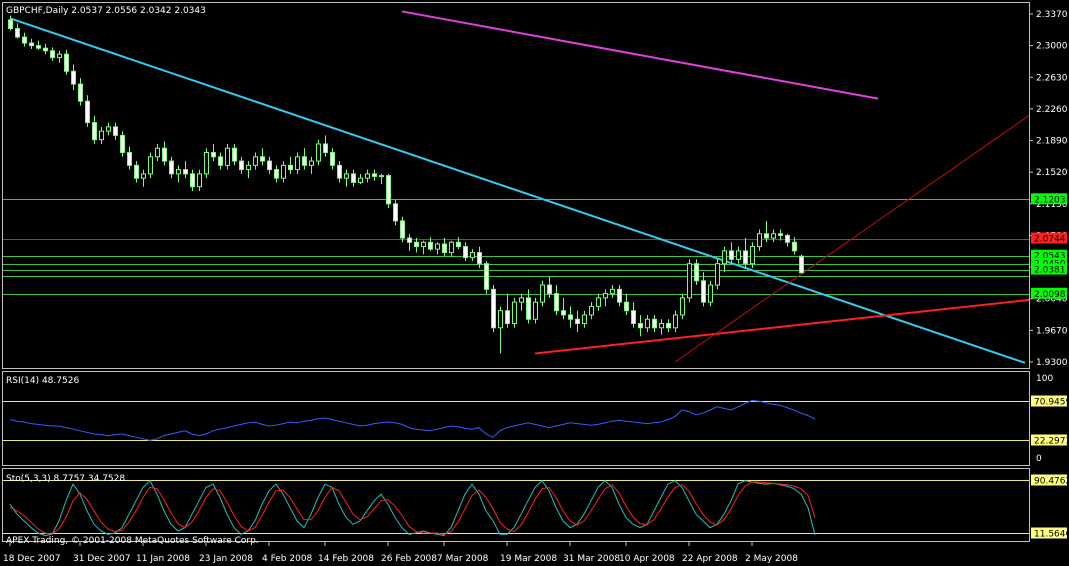 The image size is (1069, 566). Describe the element at coordinates (106, 11) in the screenshot. I see `main-chart-title: GBPCHF,Daily 2.0537 2.0556 2.0342 2.0343` at that location.